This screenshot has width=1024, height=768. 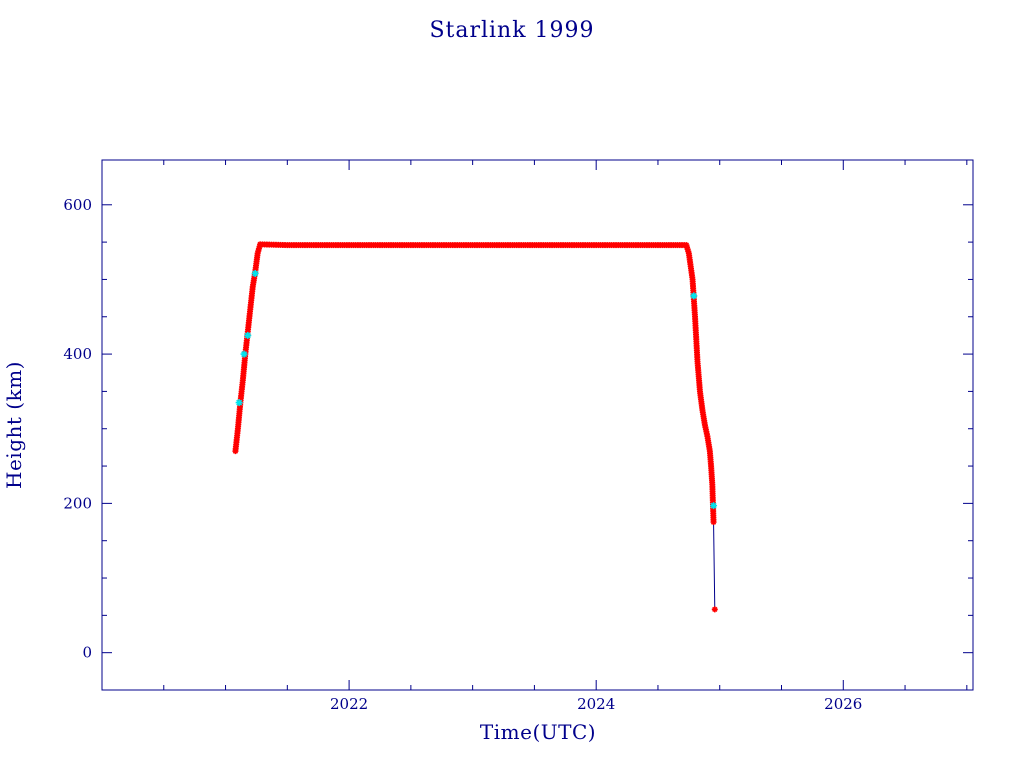 I want to click on y-axis-label: Height (km), so click(x=14, y=425).